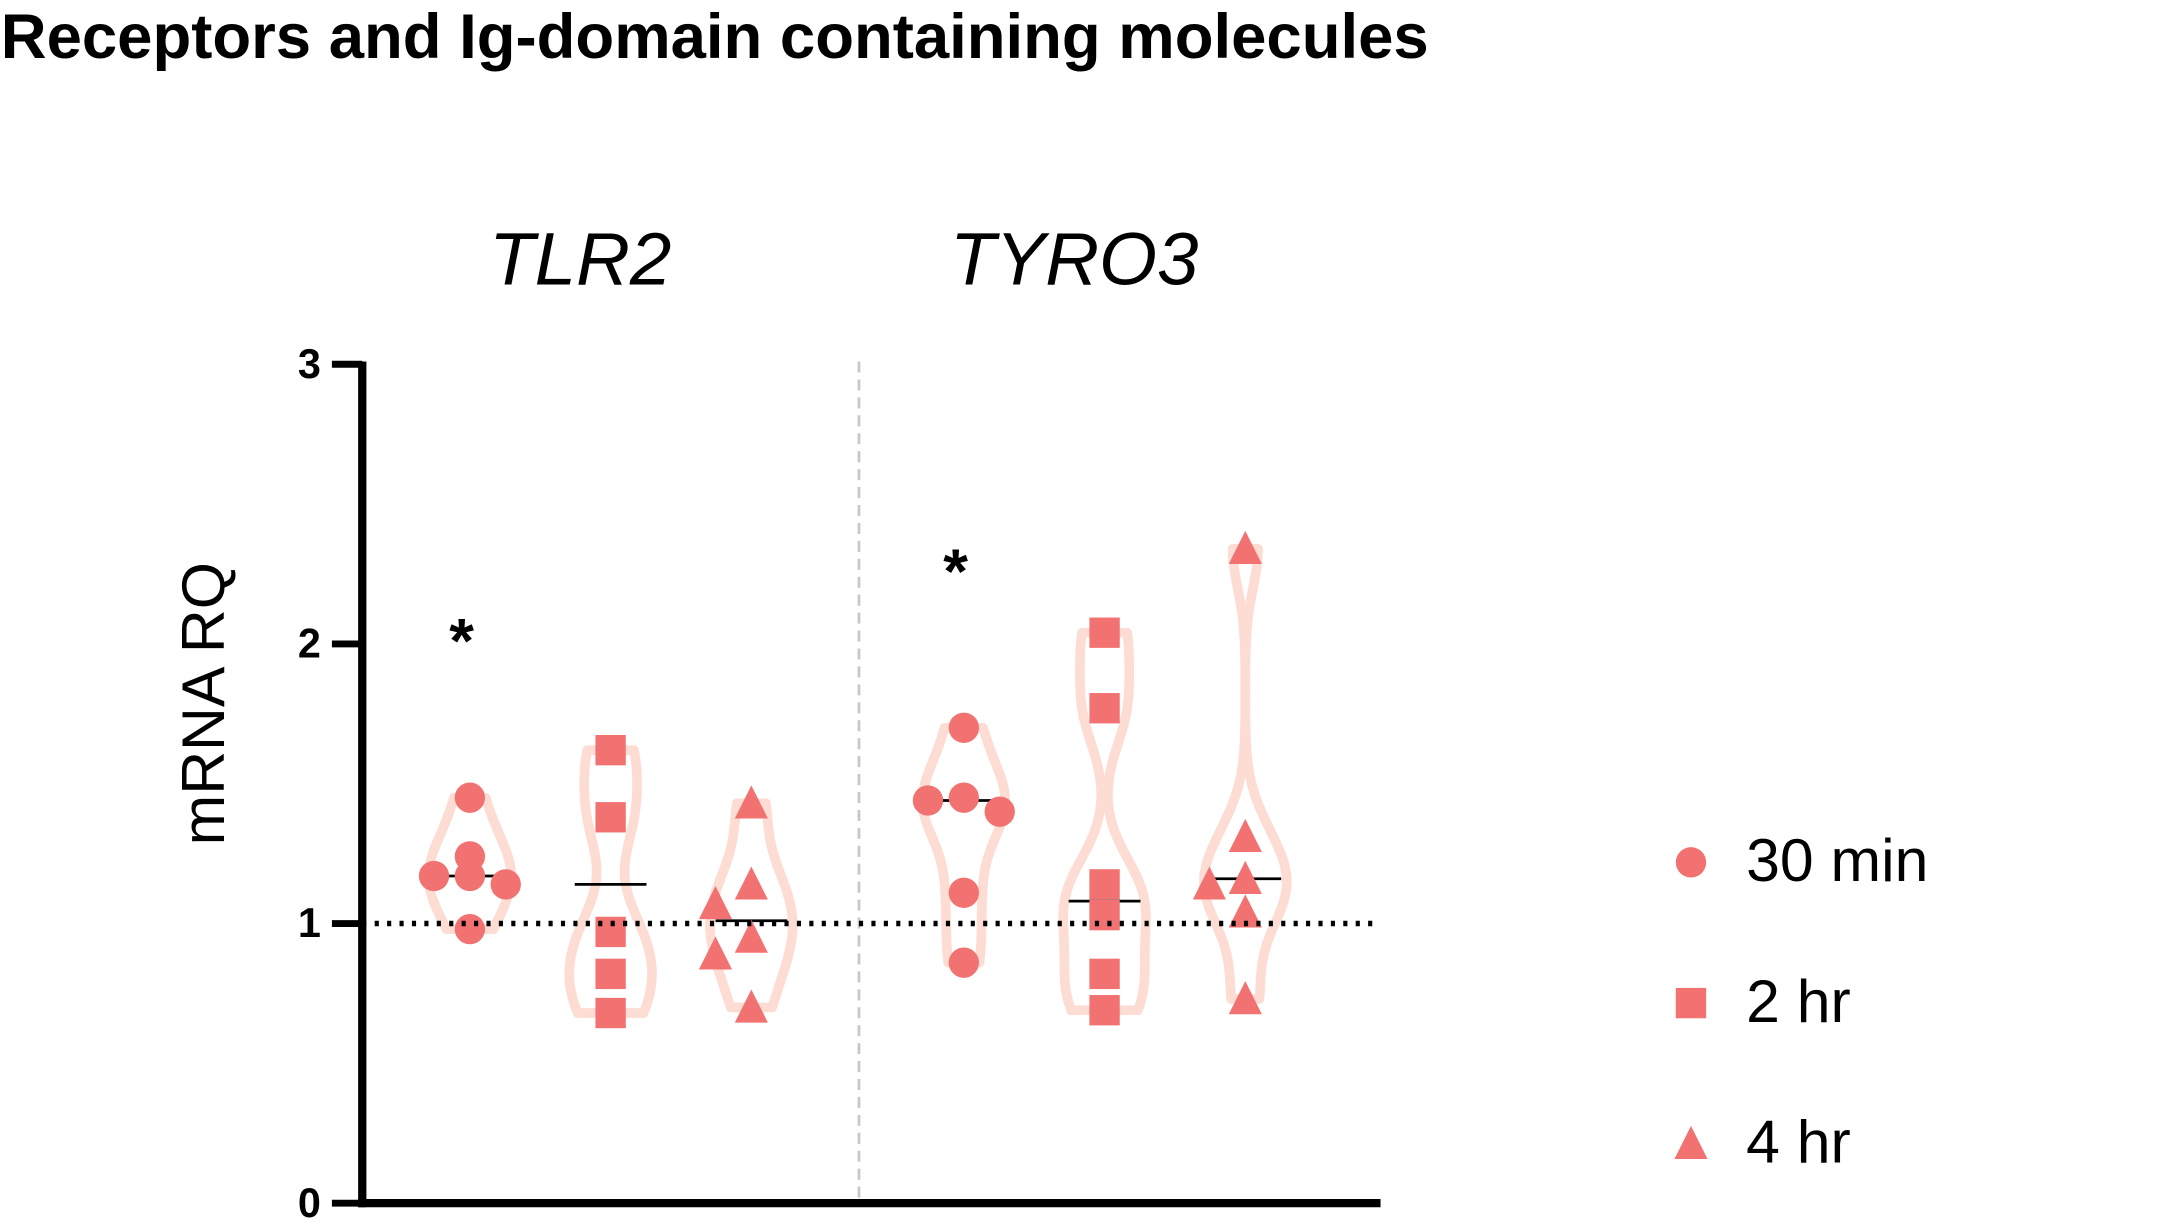 The image size is (2165, 1228). What do you see at coordinates (203, 703) in the screenshot?
I see `y-axis-label: mRNA RQ` at bounding box center [203, 703].